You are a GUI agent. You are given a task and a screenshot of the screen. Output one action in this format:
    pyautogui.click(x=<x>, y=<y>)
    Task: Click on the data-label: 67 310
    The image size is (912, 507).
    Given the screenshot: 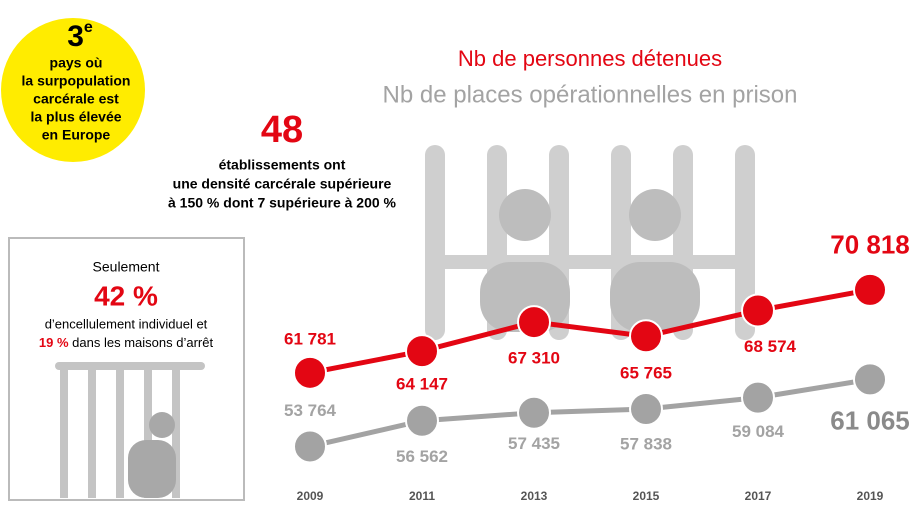 What is the action you would take?
    pyautogui.click(x=534, y=358)
    